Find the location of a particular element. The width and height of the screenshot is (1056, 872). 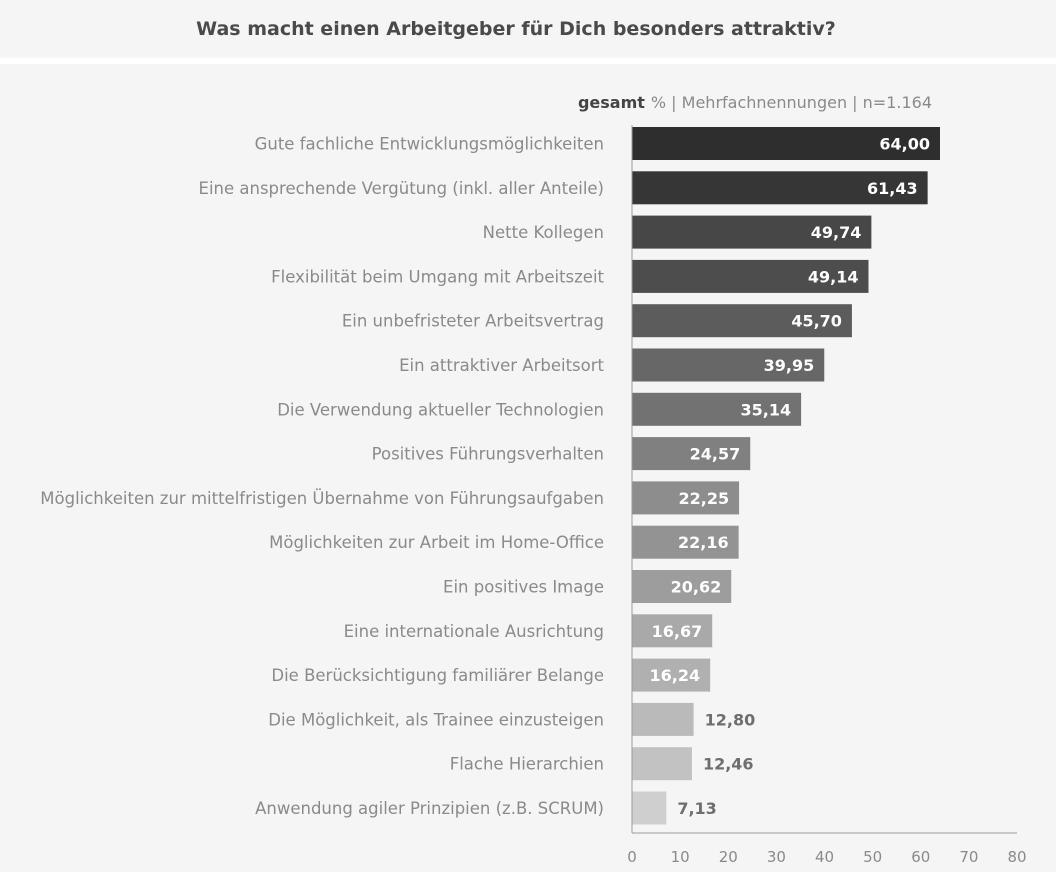

x-tick-label: 60 is located at coordinates (920, 857).